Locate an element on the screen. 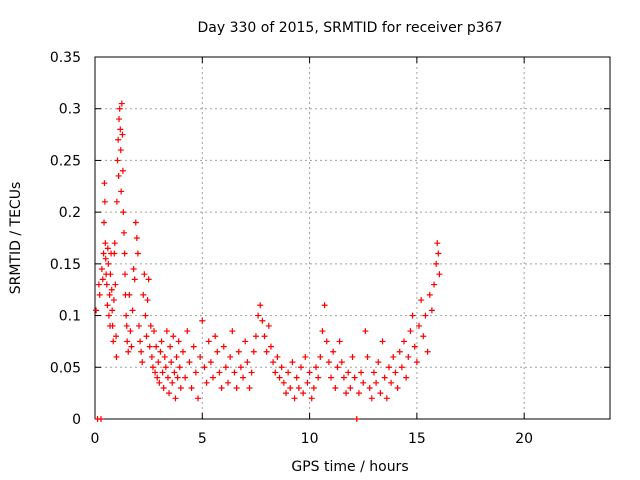 This screenshot has width=640, height=480. y-tick-label: 0.15 is located at coordinates (65, 265).